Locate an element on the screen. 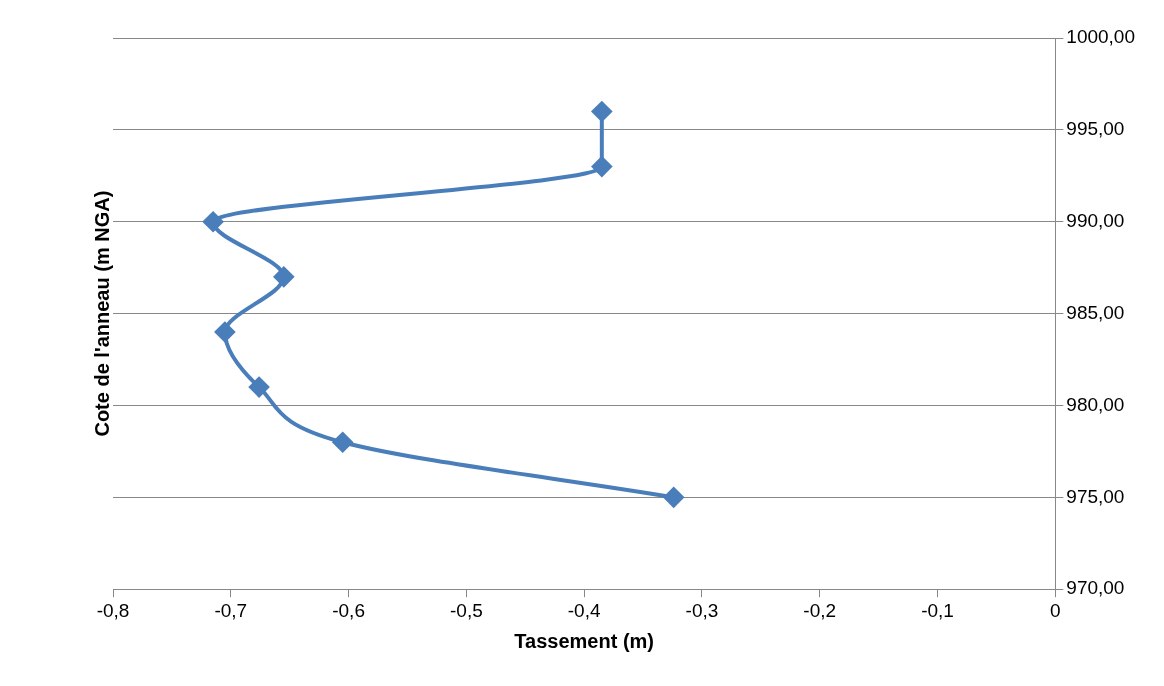 Image resolution: width=1164 pixels, height=686 pixels. x-tick-label: -0,4 is located at coordinates (584, 610).